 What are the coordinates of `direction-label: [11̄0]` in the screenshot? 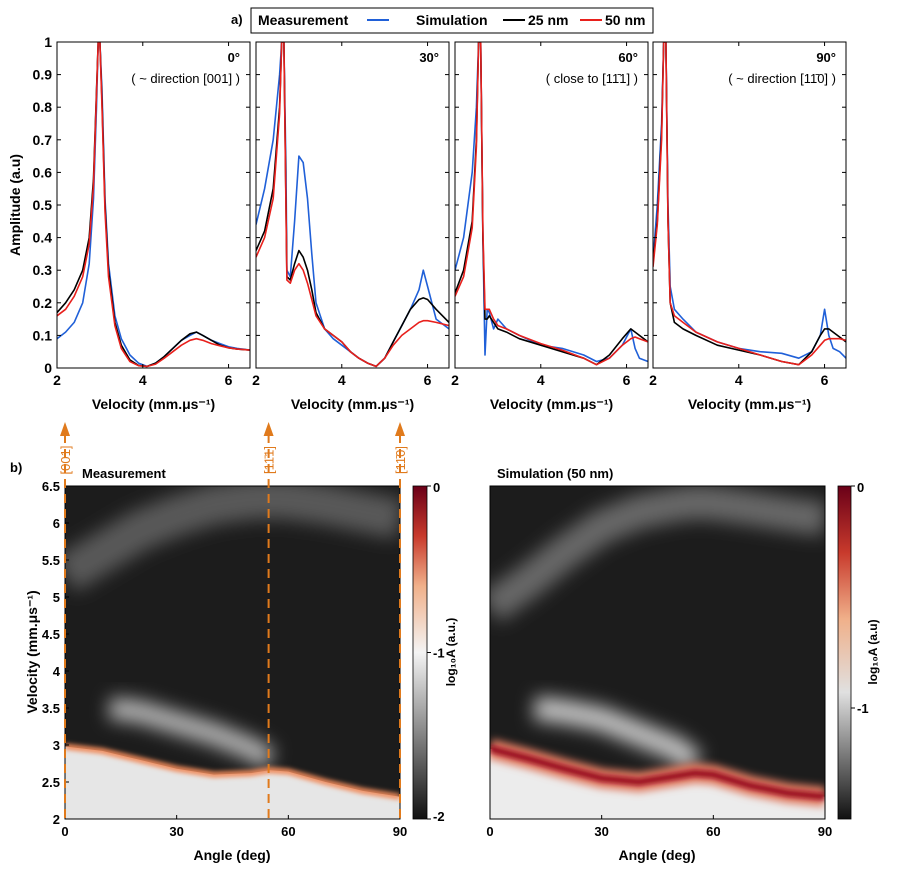 It's located at (400, 460).